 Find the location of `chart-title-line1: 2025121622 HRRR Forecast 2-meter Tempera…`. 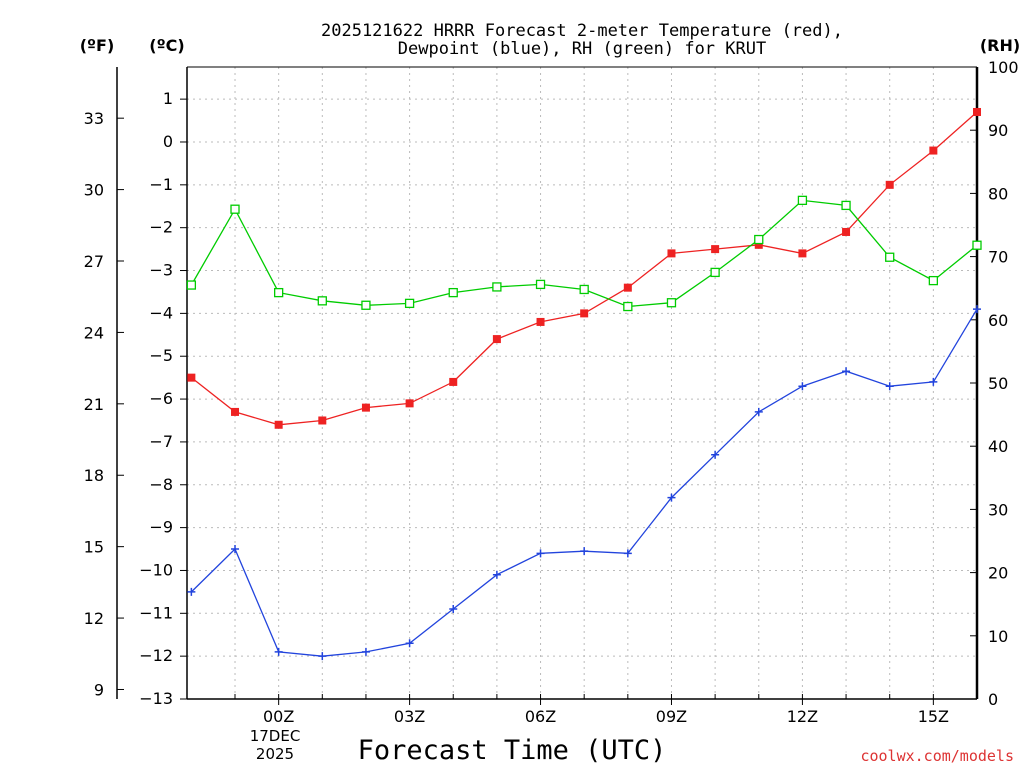

chart-title-line1: 2025121622 HRRR Forecast 2-meter Tempera… is located at coordinates (582, 31).